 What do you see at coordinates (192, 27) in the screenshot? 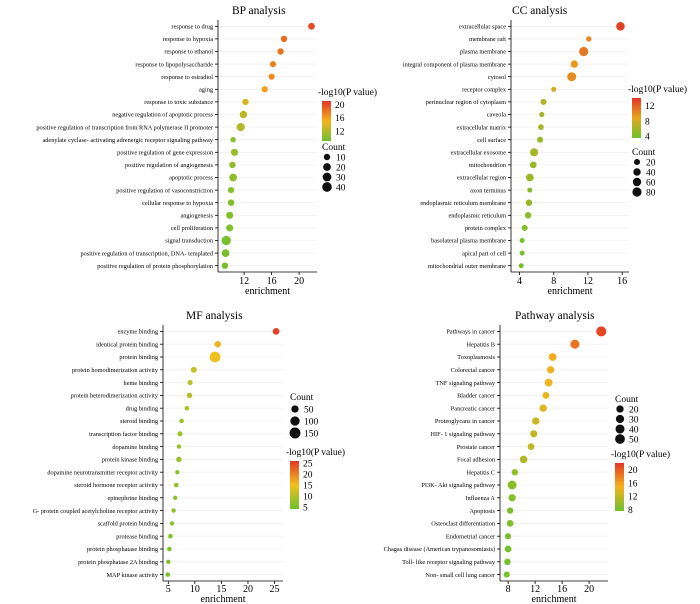
I see `category-label: response to drug` at bounding box center [192, 27].